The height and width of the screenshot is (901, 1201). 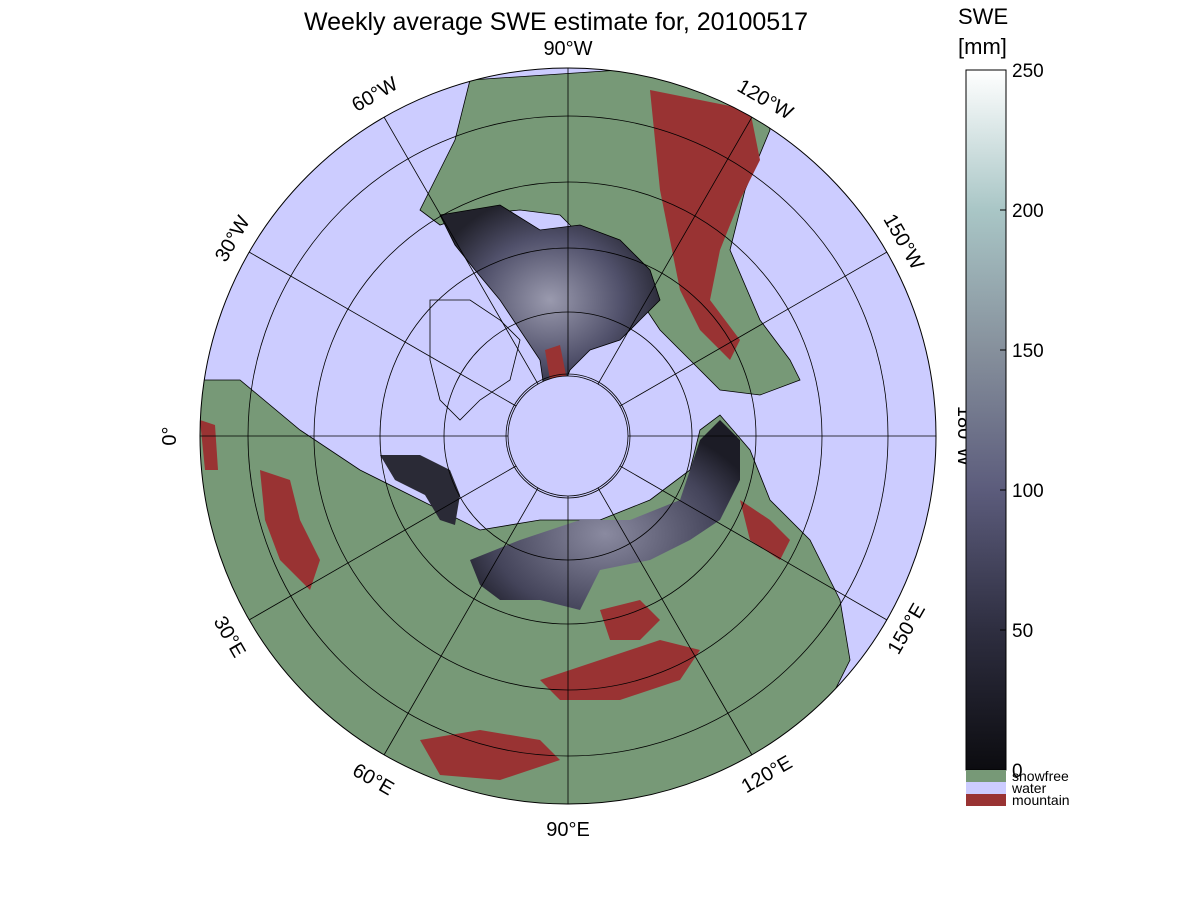 I want to click on colorbar-unit-line1: SWE, so click(x=983, y=16).